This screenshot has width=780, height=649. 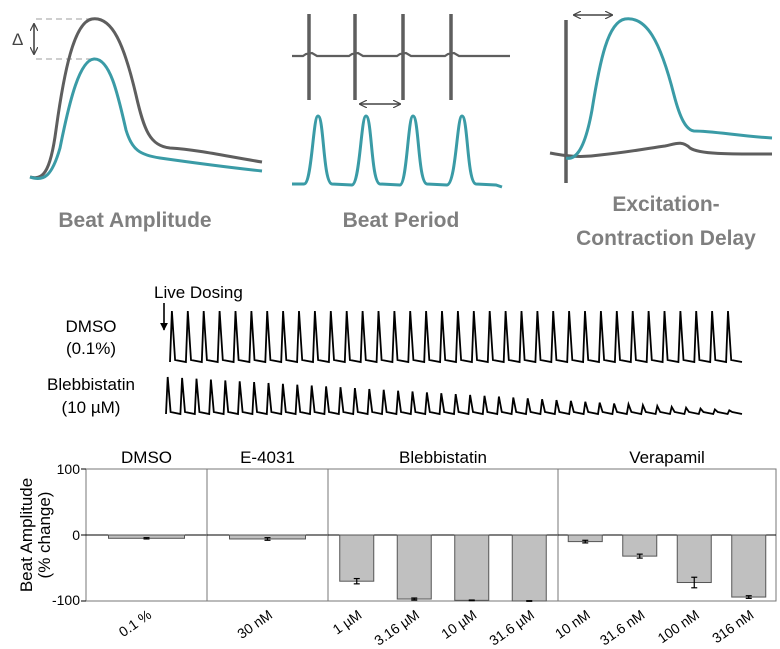 I want to click on delta-symbol: Δ, so click(x=17, y=39).